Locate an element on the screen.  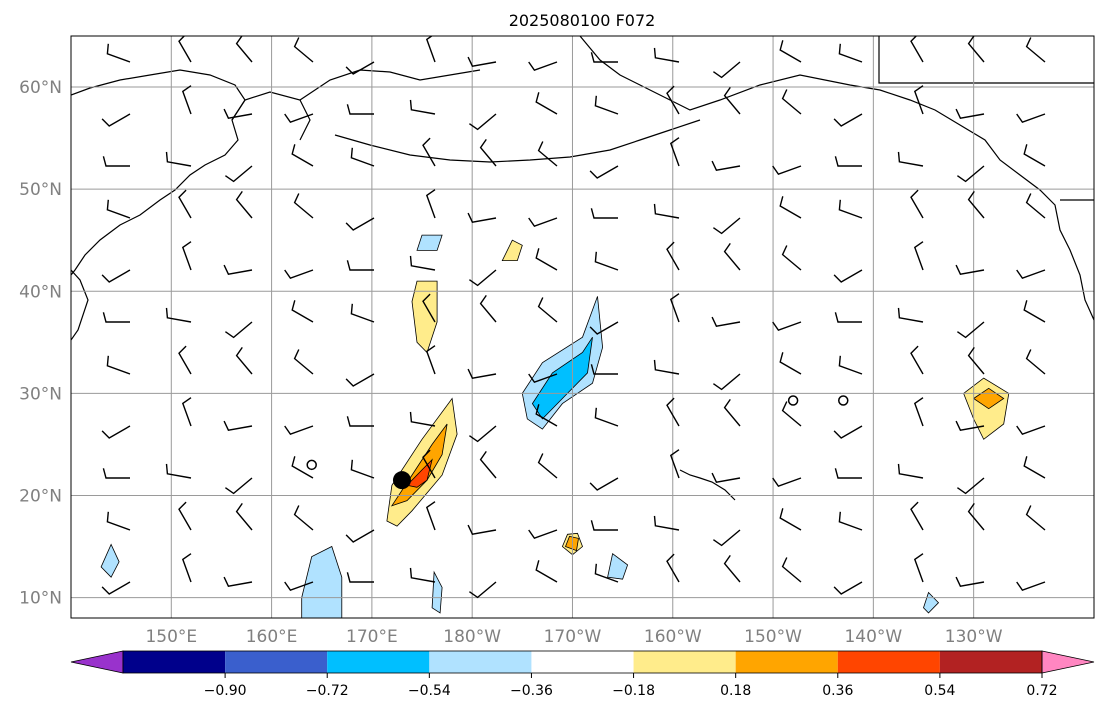
colorbar-tick-label: −0.18 is located at coordinates (633, 691).